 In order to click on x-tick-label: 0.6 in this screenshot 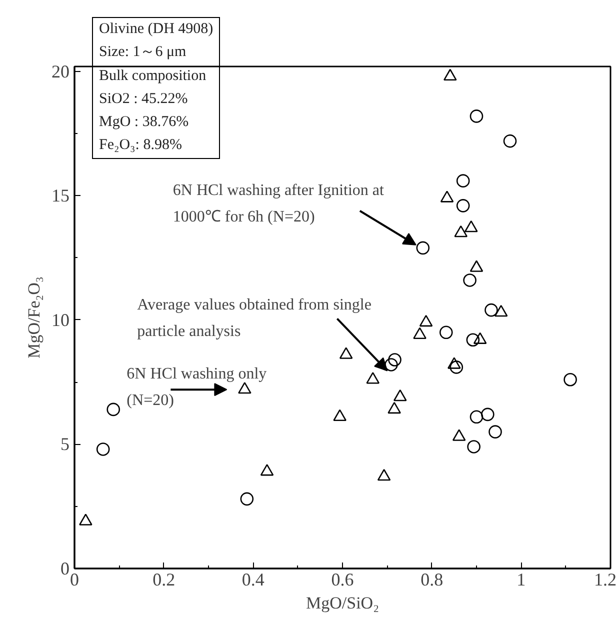, I will do `click(342, 580)`.